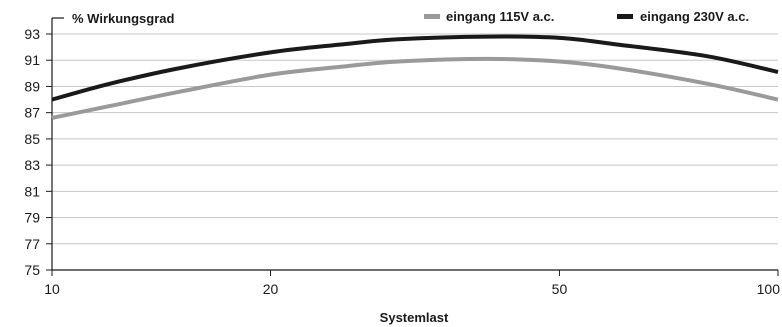 The height and width of the screenshot is (327, 782). What do you see at coordinates (32, 244) in the screenshot?
I see `y-tick-label: 77` at bounding box center [32, 244].